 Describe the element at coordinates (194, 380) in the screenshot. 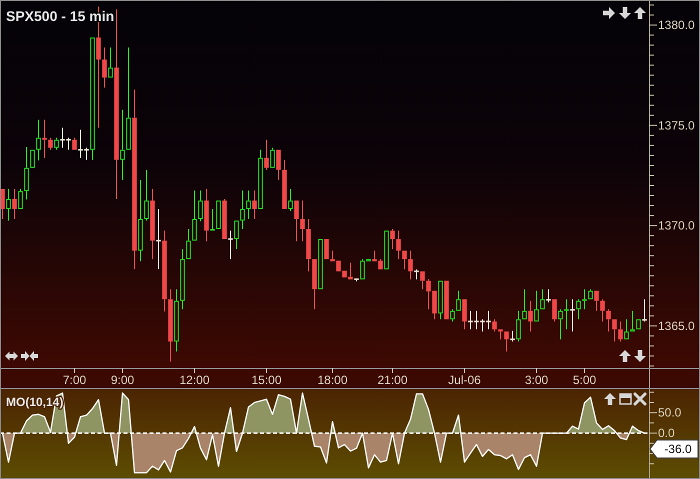

I see `x-tick-label: 12:00` at that location.